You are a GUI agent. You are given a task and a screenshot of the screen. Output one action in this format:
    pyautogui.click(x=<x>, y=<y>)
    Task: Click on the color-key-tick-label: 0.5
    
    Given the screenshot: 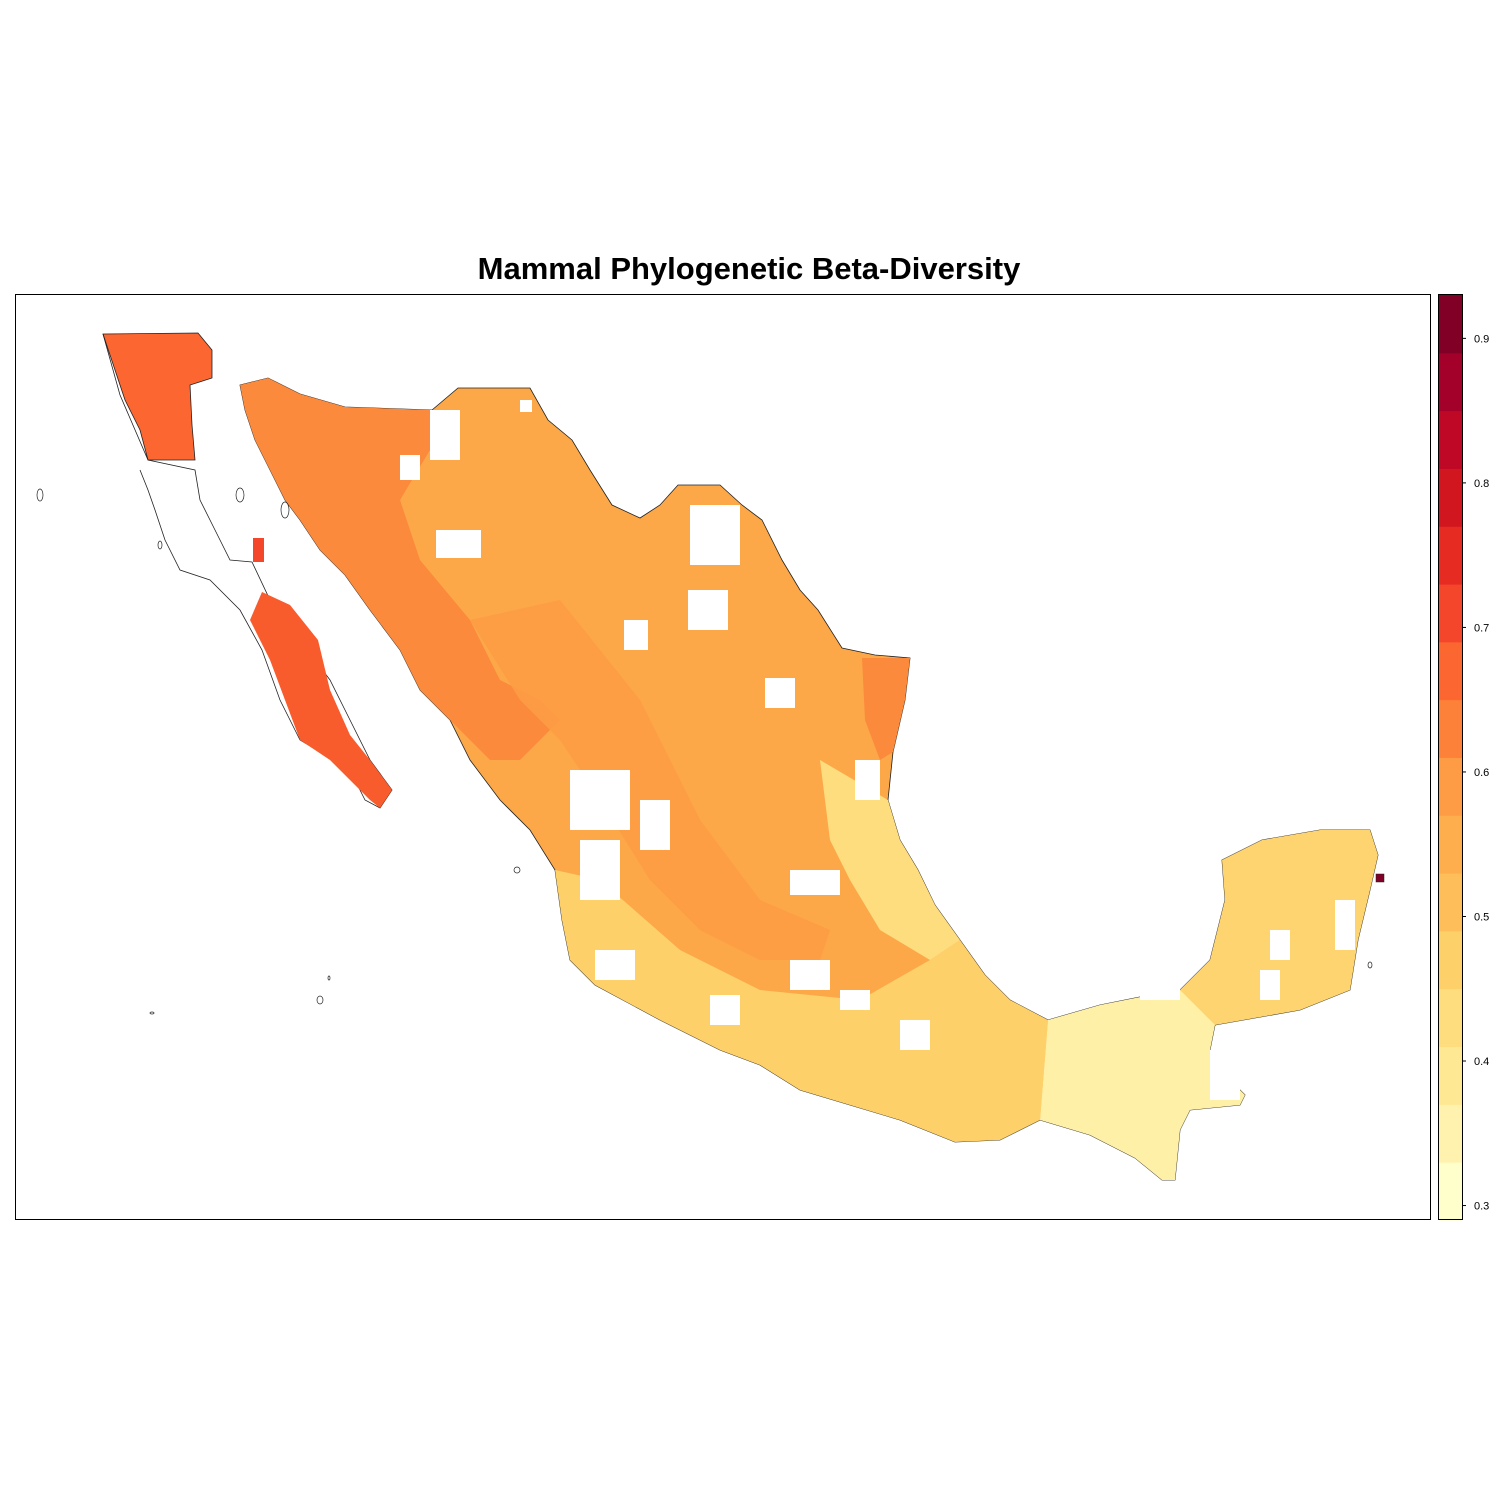 What is the action you would take?
    pyautogui.click(x=1481, y=917)
    